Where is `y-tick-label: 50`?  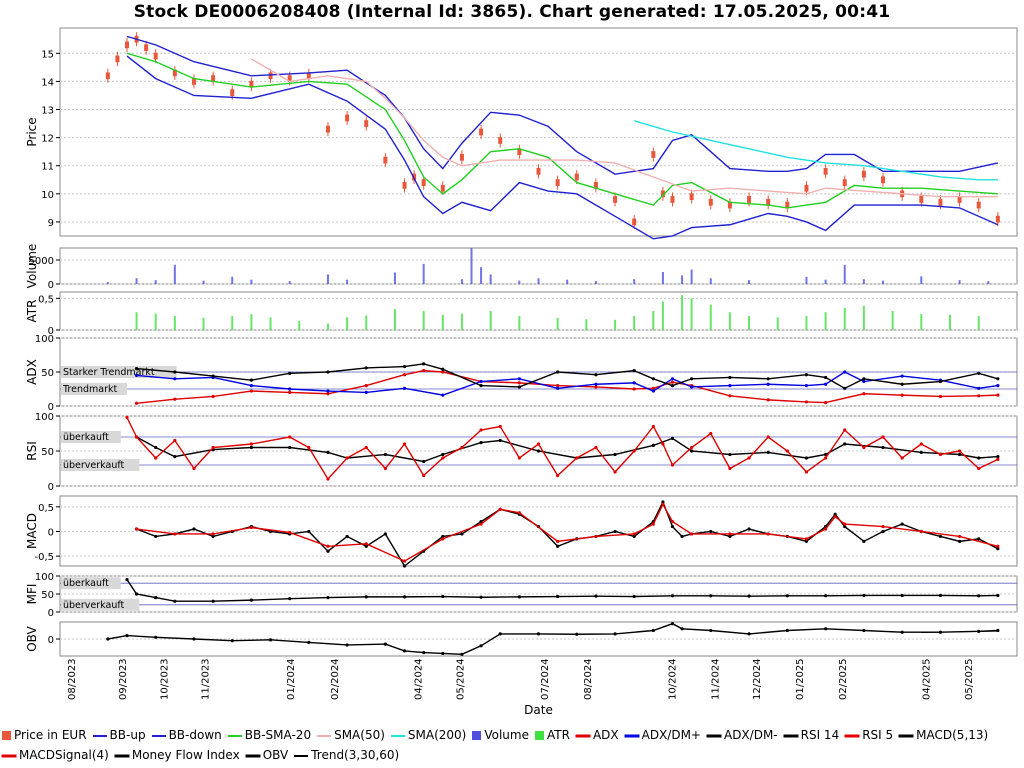
y-tick-label: 50 is located at coordinates (47, 595).